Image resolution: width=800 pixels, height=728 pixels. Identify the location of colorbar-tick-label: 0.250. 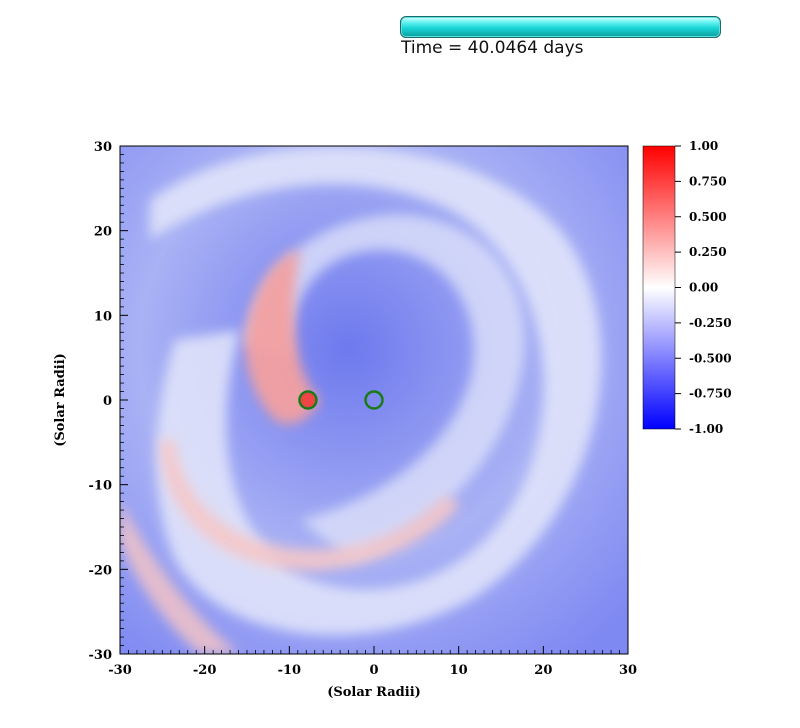
(708, 252).